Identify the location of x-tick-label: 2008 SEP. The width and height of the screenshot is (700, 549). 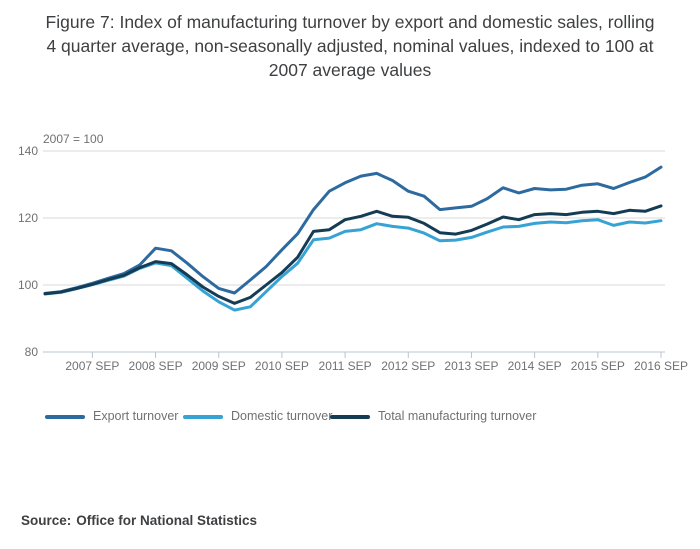
(155, 366).